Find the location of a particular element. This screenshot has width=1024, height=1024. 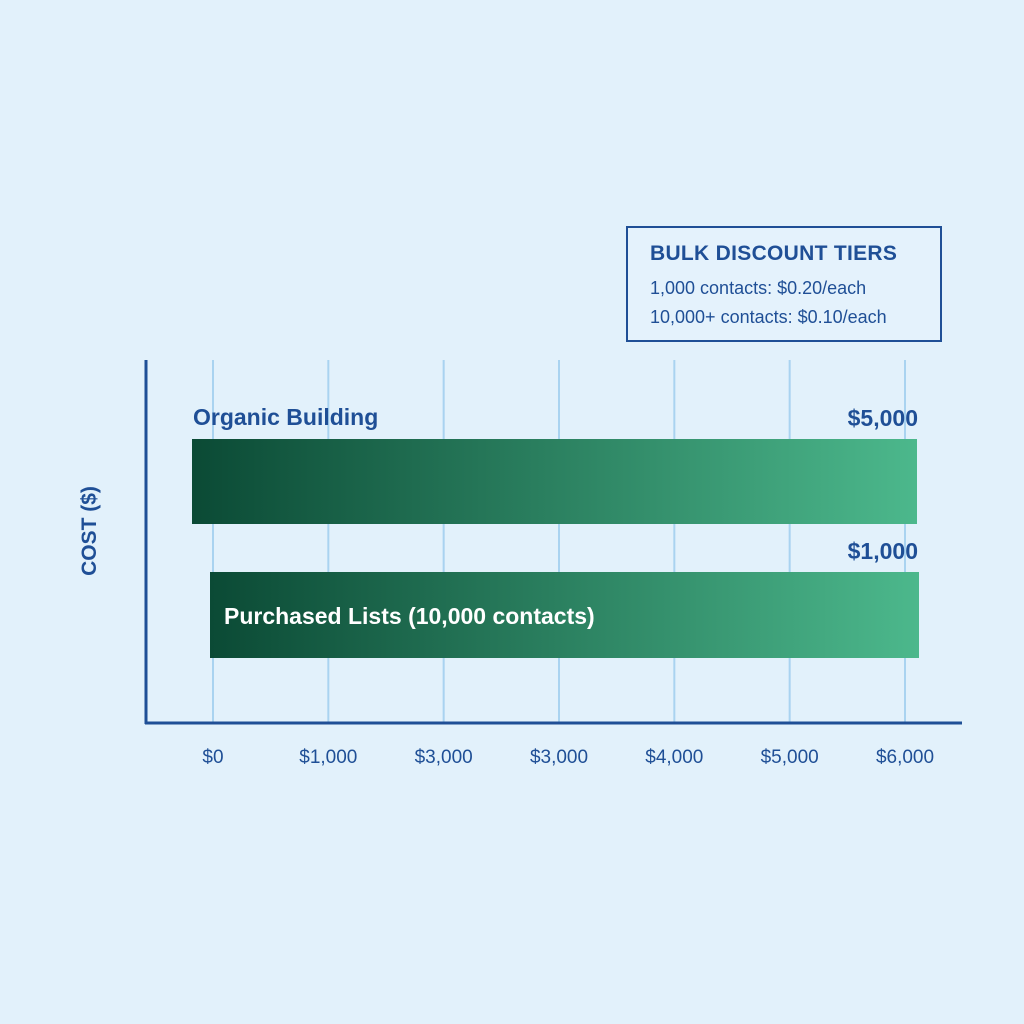

x-tick-label: $1,000 is located at coordinates (328, 757).